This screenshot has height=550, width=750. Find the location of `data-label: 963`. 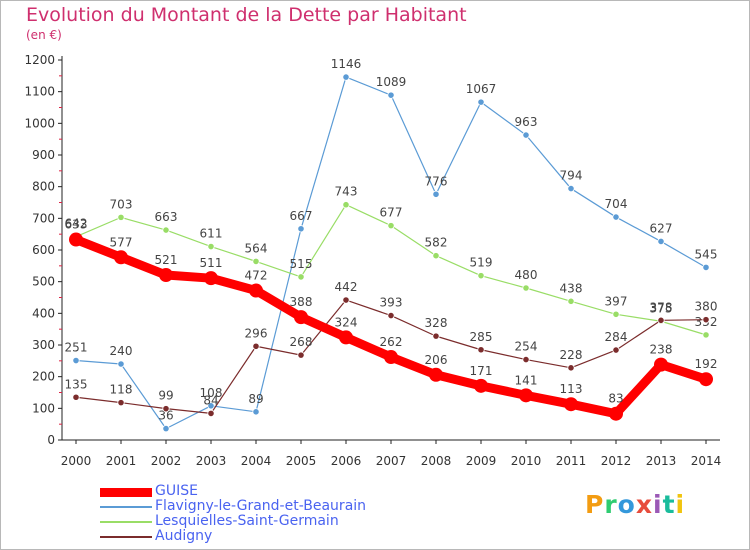

data-label: 963 is located at coordinates (526, 122).